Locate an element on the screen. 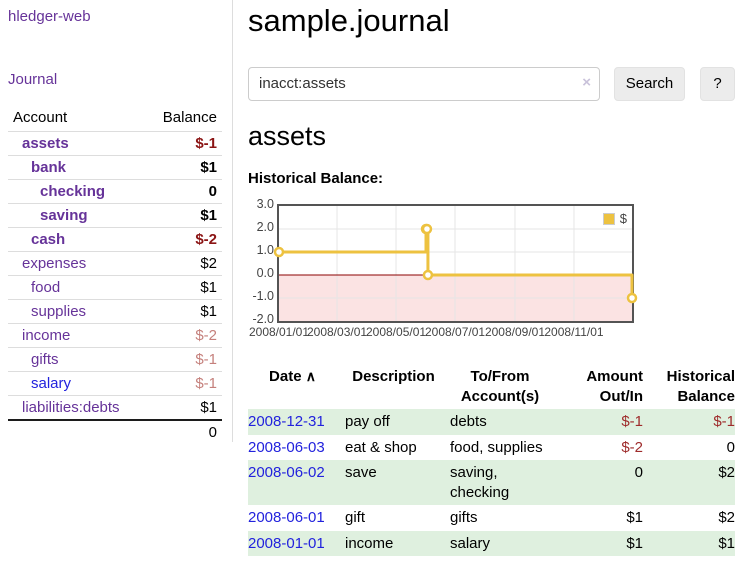  y-axis-tick: 1.0 is located at coordinates (265, 250).